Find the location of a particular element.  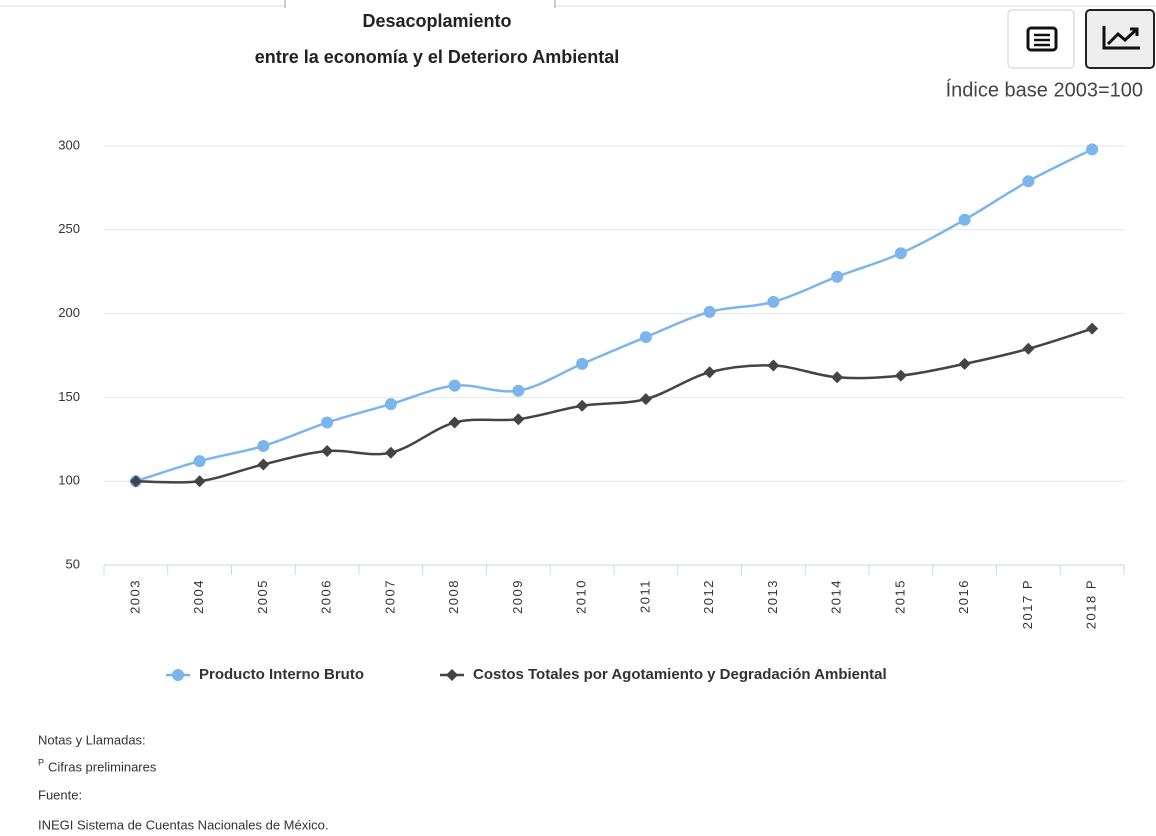

legend-item: Producto Interno Bruto is located at coordinates (265, 674).